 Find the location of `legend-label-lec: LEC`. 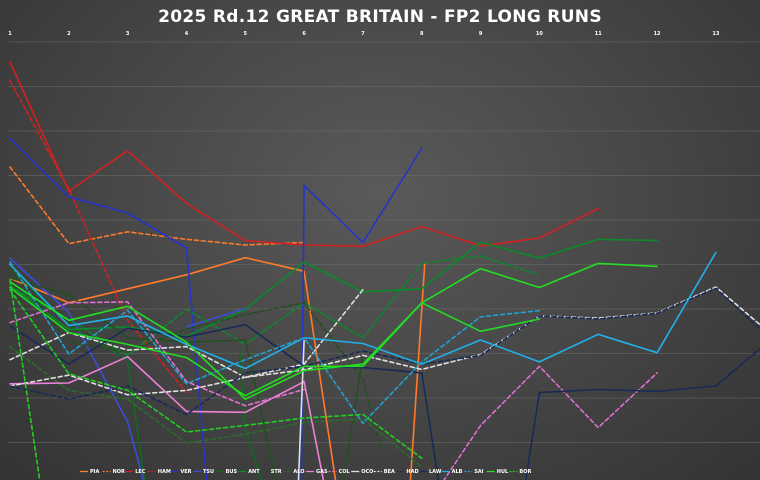

legend-label-lec: LEC is located at coordinates (140, 472).